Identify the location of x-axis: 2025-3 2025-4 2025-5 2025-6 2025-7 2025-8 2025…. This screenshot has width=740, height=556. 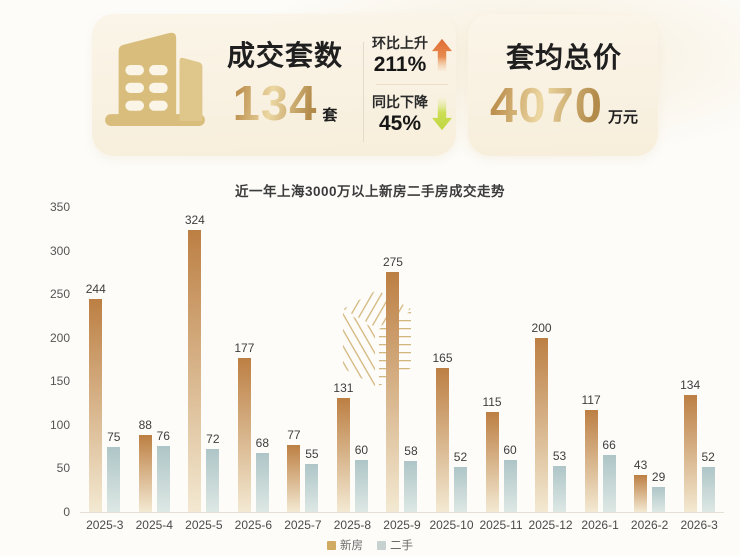
(402, 525).